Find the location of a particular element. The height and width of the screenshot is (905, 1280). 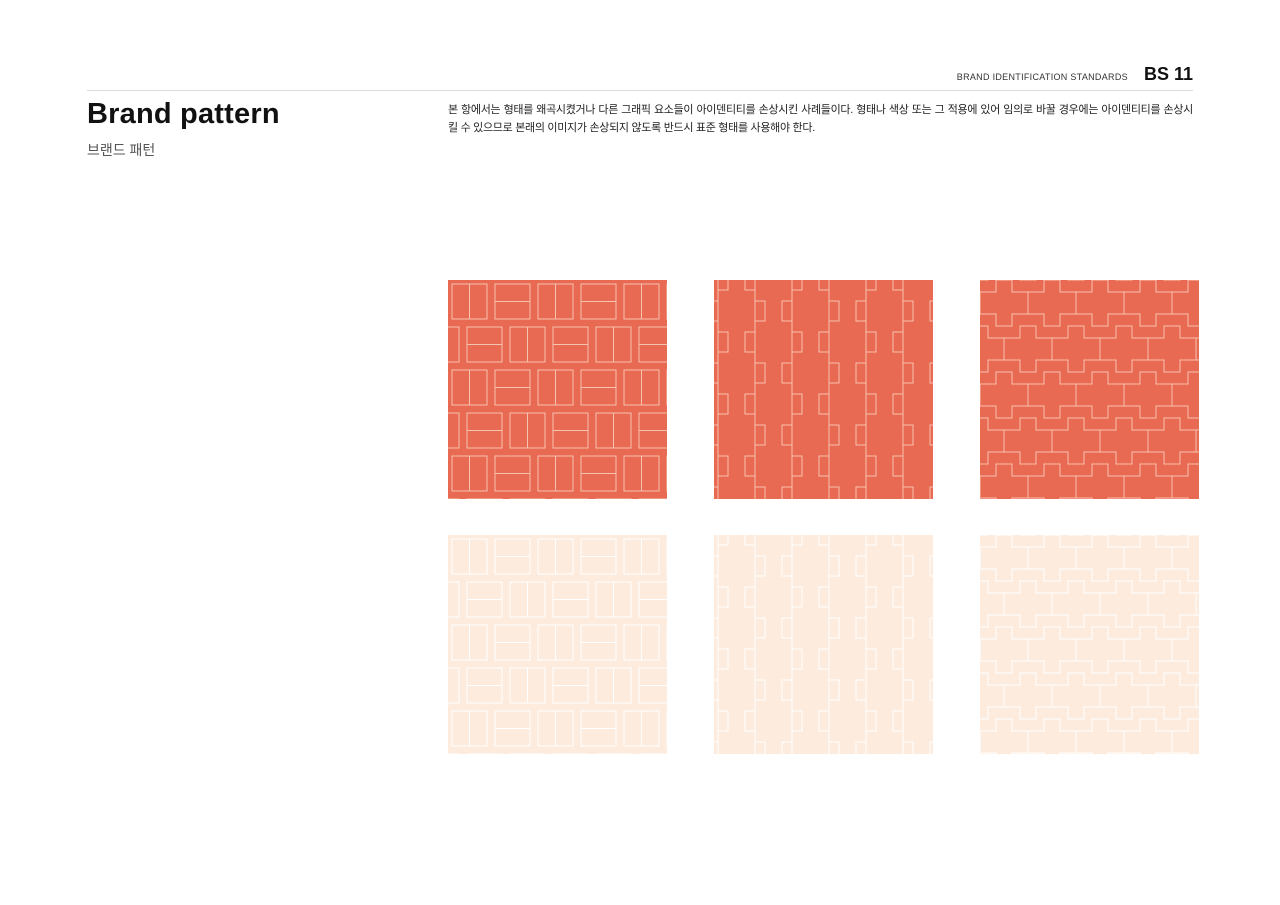

pattern-tile-cross-cream is located at coordinates (1089, 644).